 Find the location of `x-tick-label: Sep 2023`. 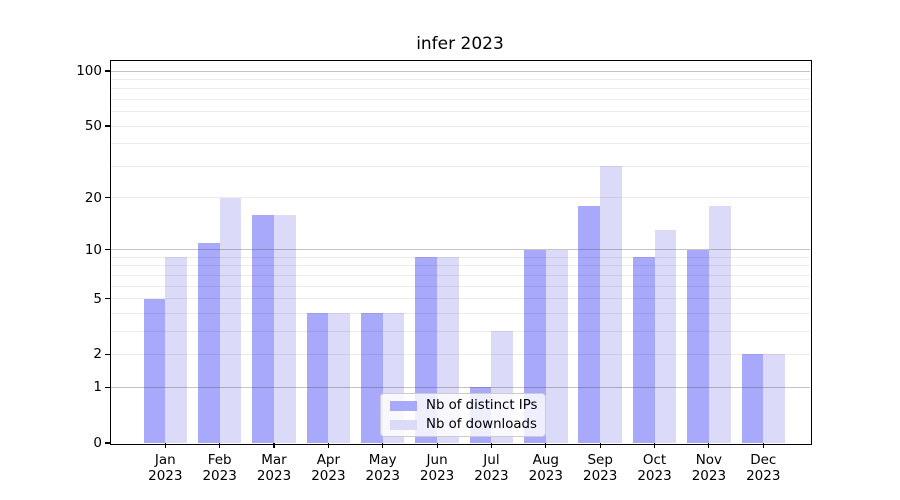

x-tick-label: Sep 2023 is located at coordinates (600, 468).